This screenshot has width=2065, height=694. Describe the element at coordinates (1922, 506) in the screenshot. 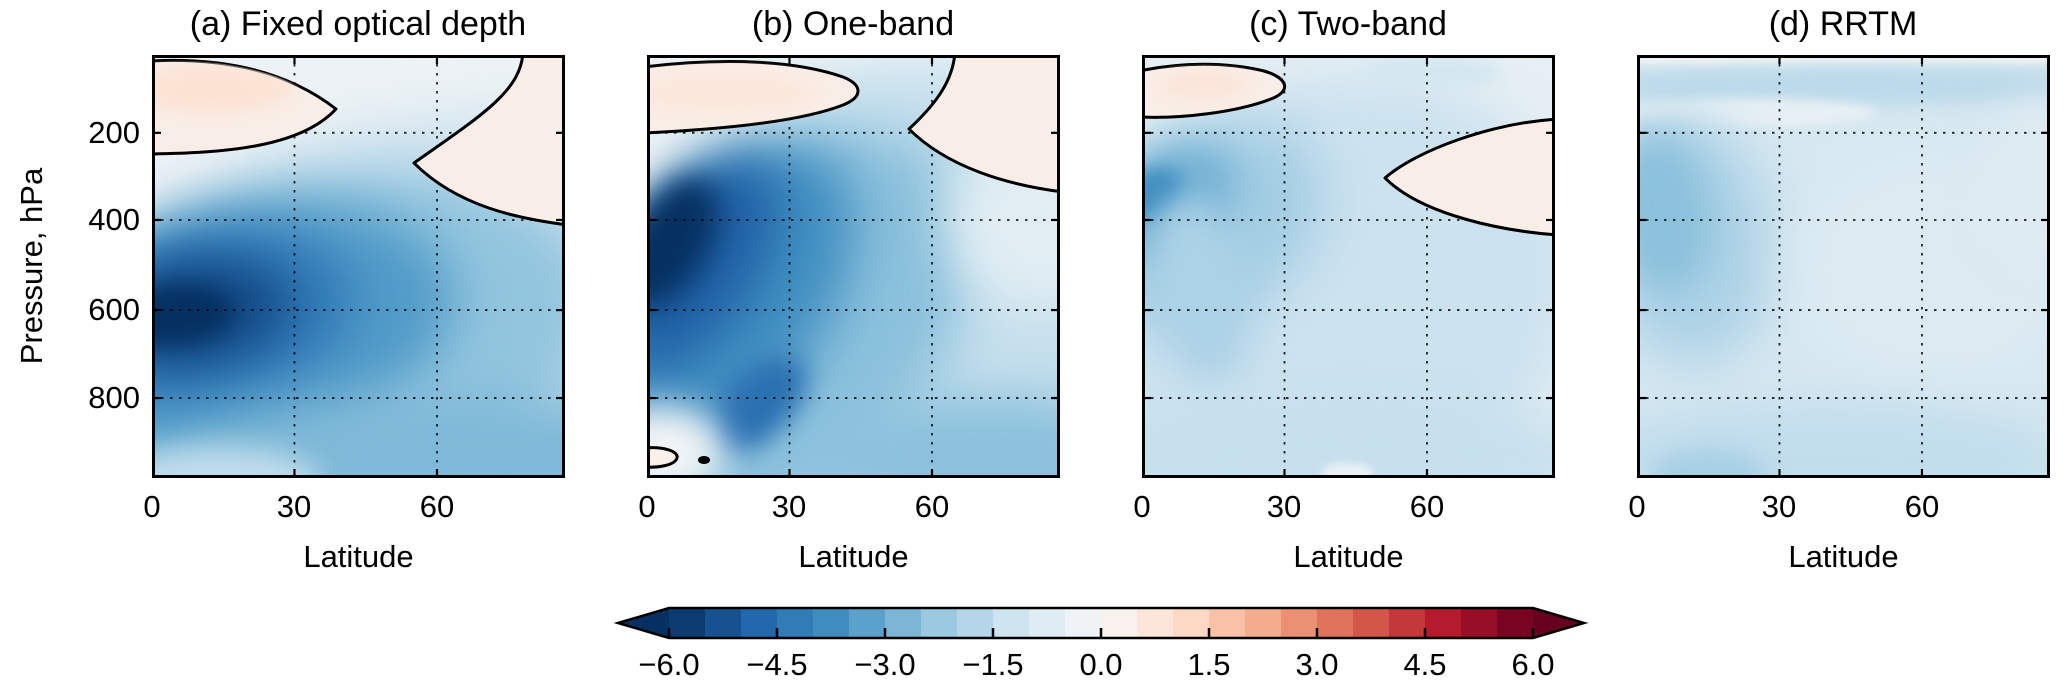

I see `panel-d-x-tick-60: 60` at that location.